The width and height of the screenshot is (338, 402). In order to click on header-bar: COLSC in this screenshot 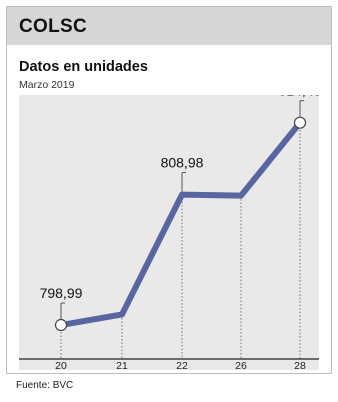, I will do `click(169, 26)`.